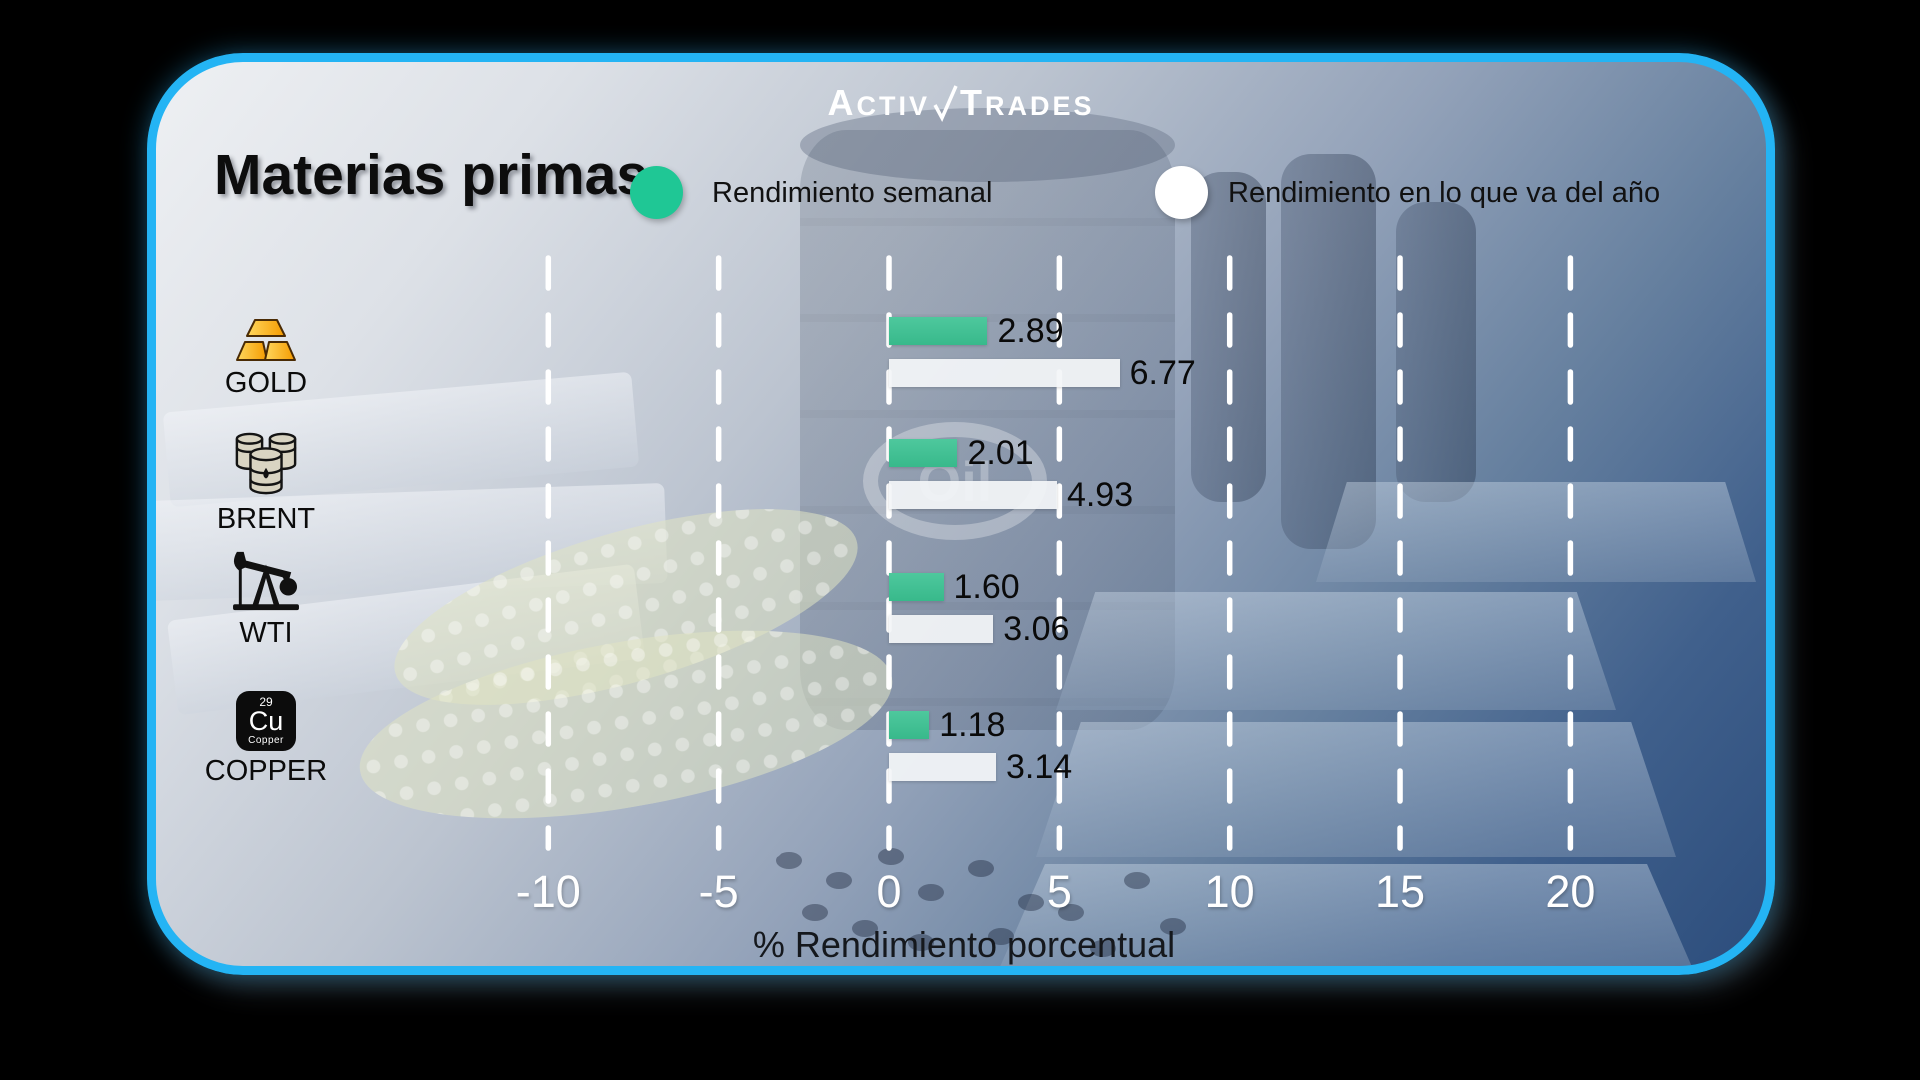 The width and height of the screenshot is (1920, 1080). I want to click on x-tick-label: -10, so click(548, 891).